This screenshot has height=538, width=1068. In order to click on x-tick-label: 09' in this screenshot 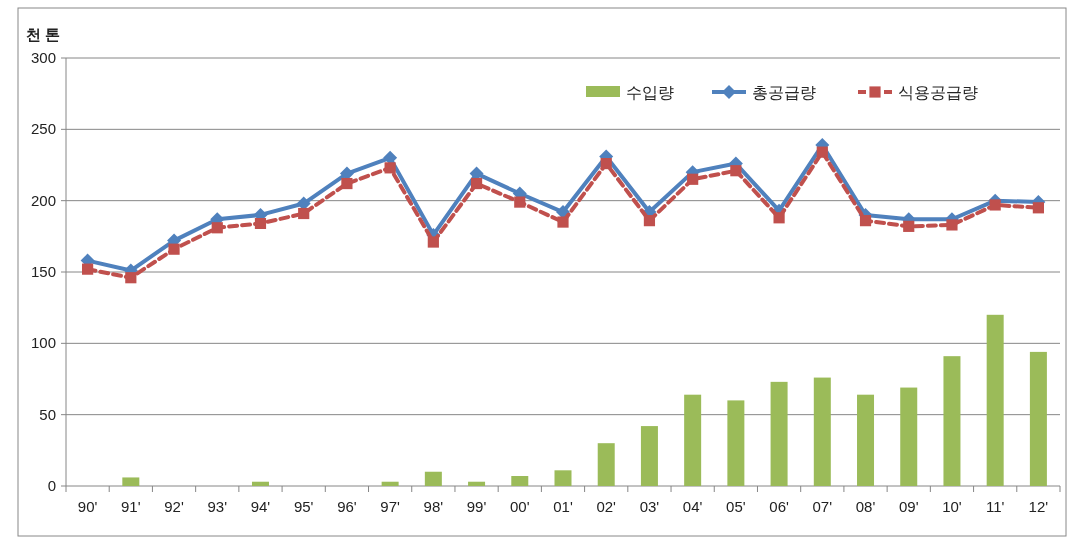, I will do `click(908, 506)`.